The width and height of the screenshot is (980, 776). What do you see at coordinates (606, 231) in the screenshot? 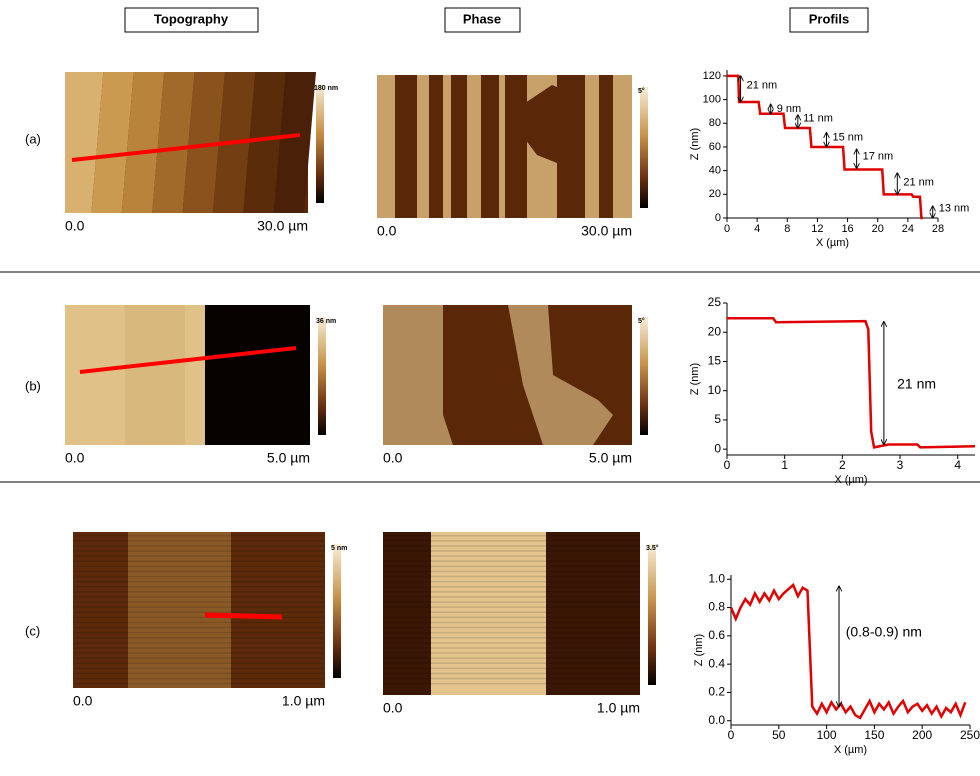
I see `scale-end: 30.0 µm` at bounding box center [606, 231].